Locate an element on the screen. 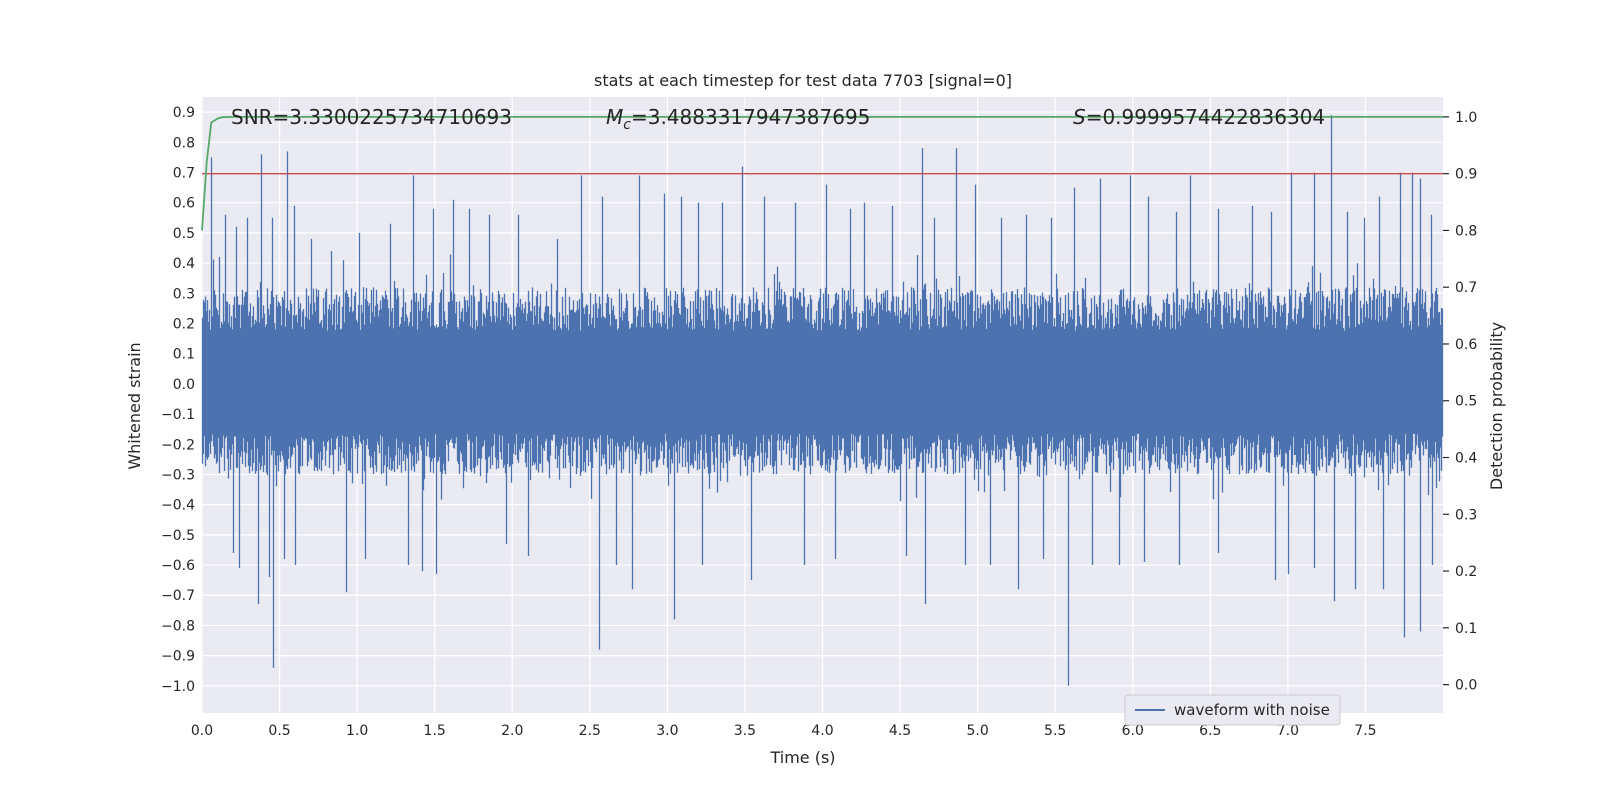 This screenshot has width=1600, height=800. right-y-tick-label: 0.2 is located at coordinates (1466, 572).